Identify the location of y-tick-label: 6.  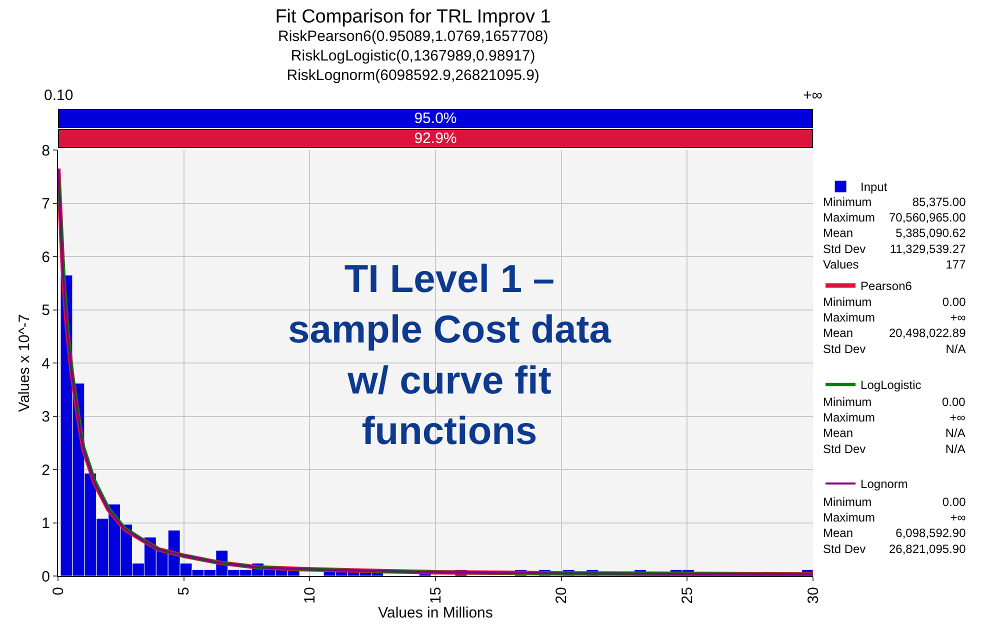
(46, 257).